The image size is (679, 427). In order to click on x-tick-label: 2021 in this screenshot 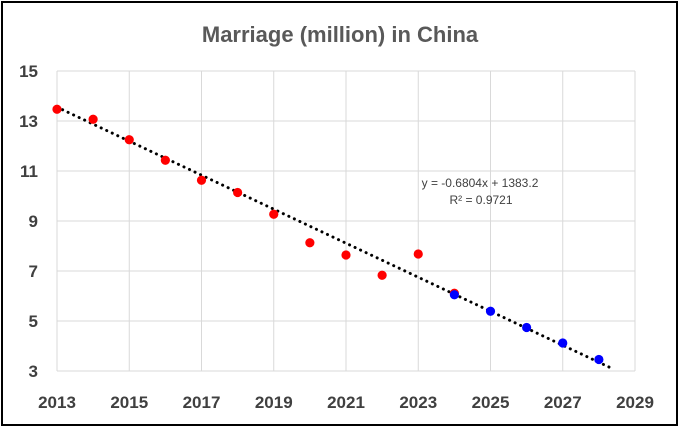, I will do `click(346, 402)`.